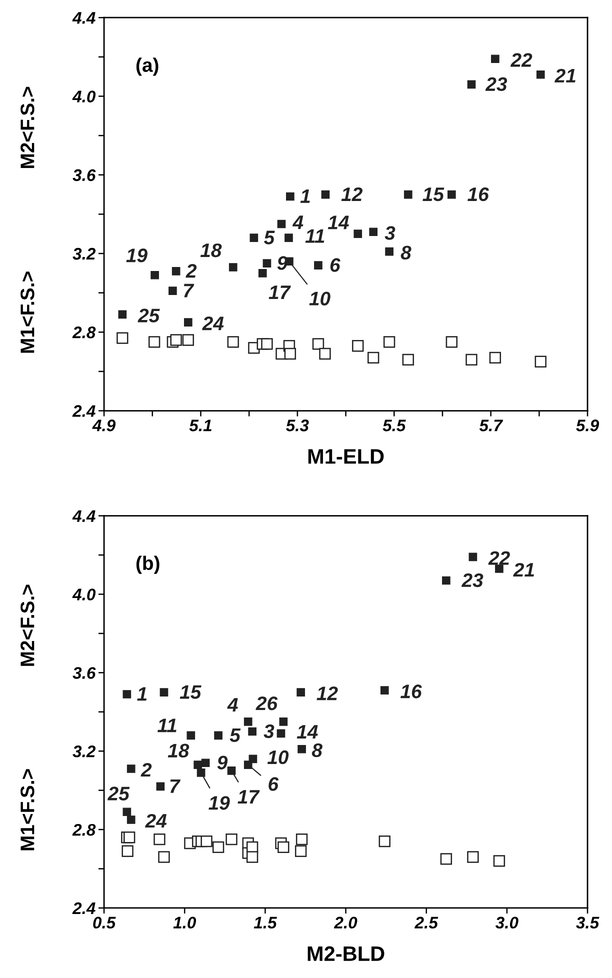  I want to click on y-tick-label: 2.4, so click(84, 411).